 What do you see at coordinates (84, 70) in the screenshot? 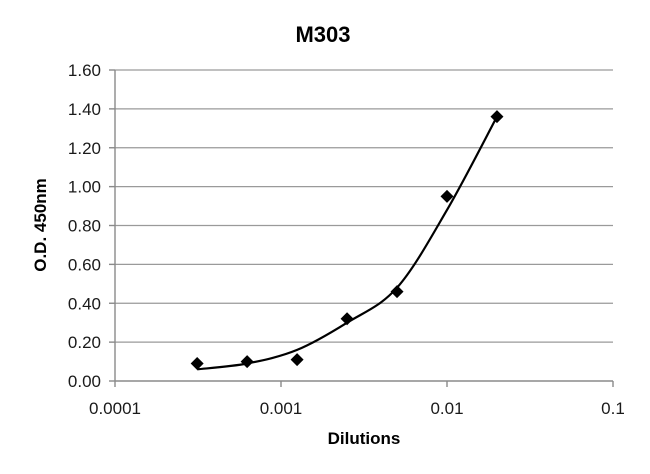
I see `y-tick-label: 1.60` at bounding box center [84, 70].